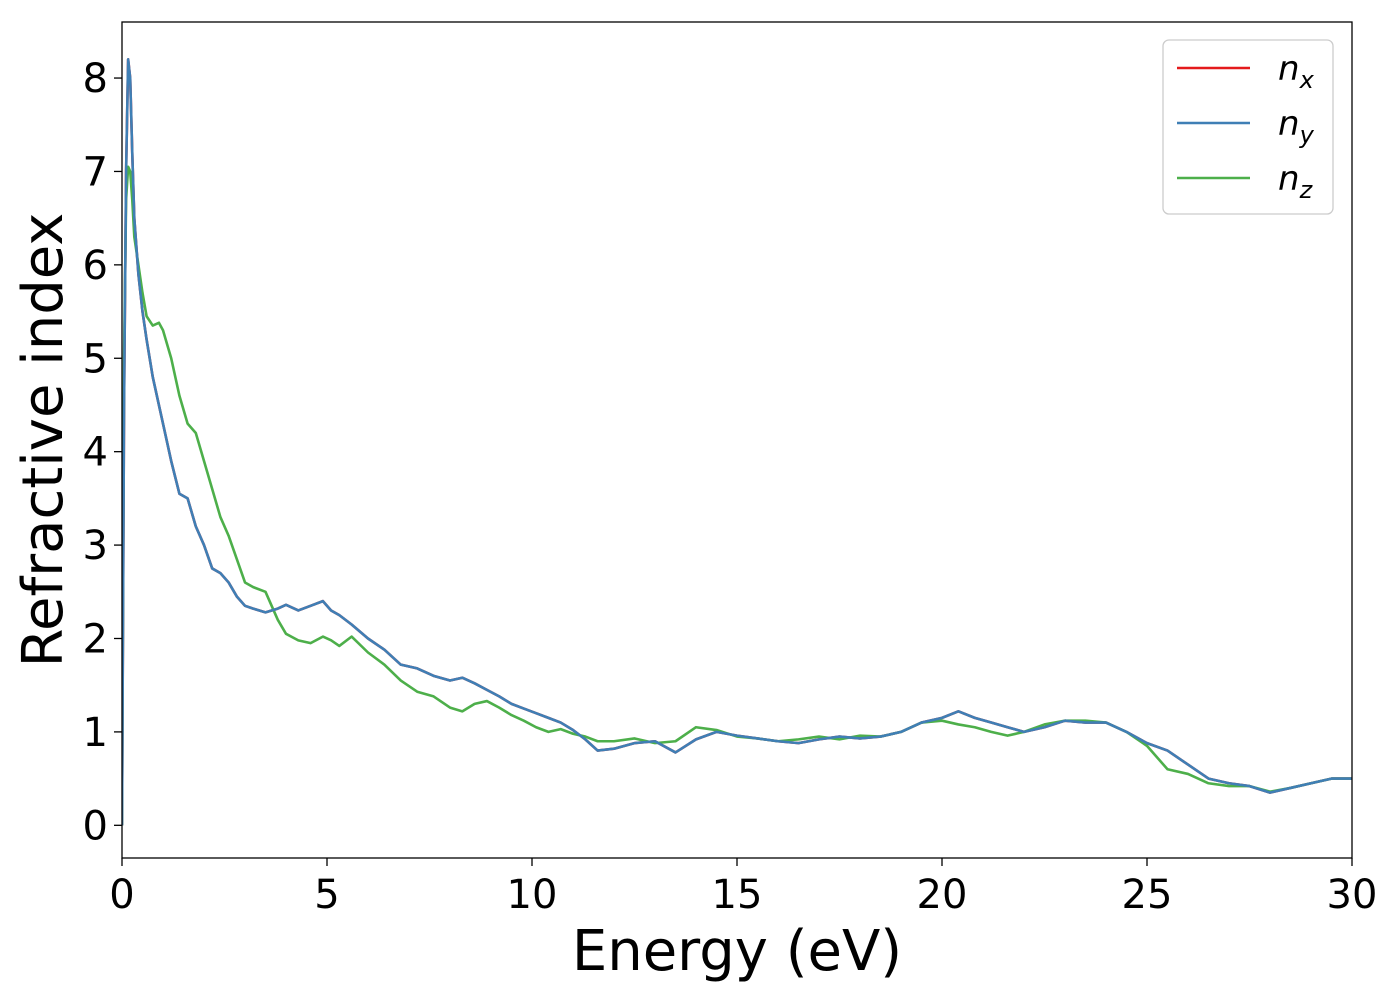 The width and height of the screenshot is (1400, 1000). Describe the element at coordinates (1147, 895) in the screenshot. I see `x-tick-label: 25` at that location.